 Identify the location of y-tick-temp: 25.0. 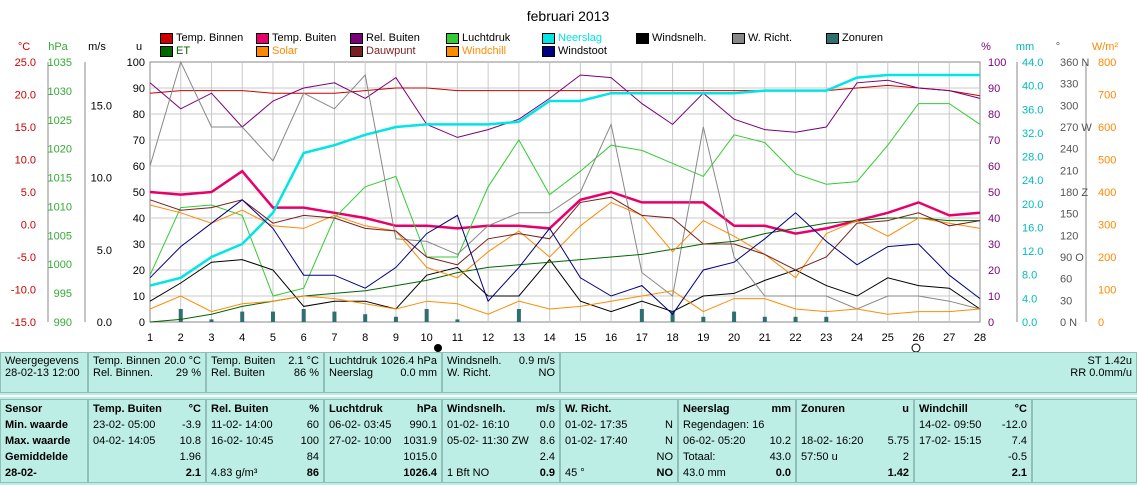
(25, 63).